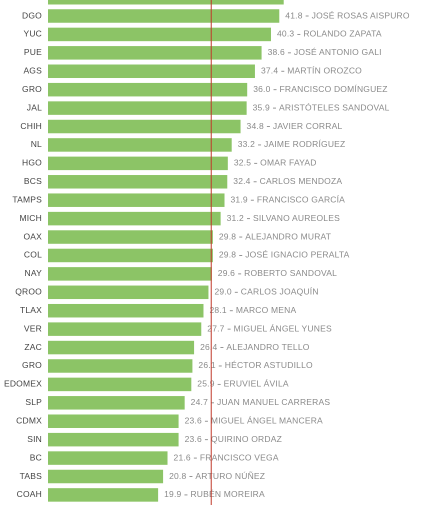 This screenshot has width=432, height=505. What do you see at coordinates (199, 402) in the screenshot?
I see `value-label: 24.7` at bounding box center [199, 402].